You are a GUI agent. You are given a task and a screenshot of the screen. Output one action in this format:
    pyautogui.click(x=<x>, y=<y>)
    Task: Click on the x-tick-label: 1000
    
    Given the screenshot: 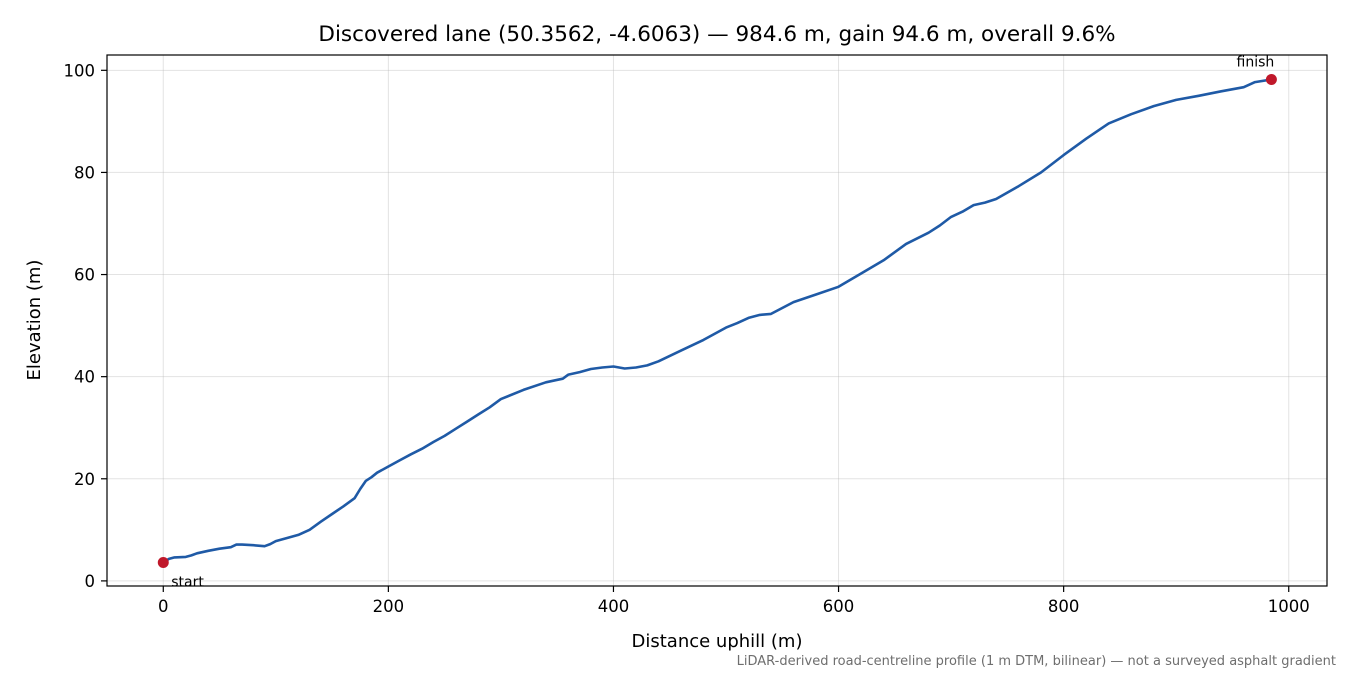 What is the action you would take?
    pyautogui.click(x=1289, y=606)
    